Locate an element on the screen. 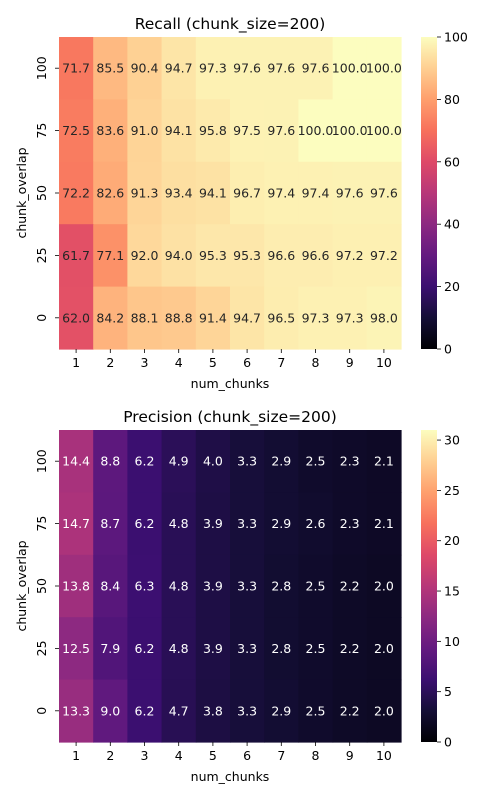 The image size is (500, 800). cell-value-label: 4.0 is located at coordinates (213, 461).